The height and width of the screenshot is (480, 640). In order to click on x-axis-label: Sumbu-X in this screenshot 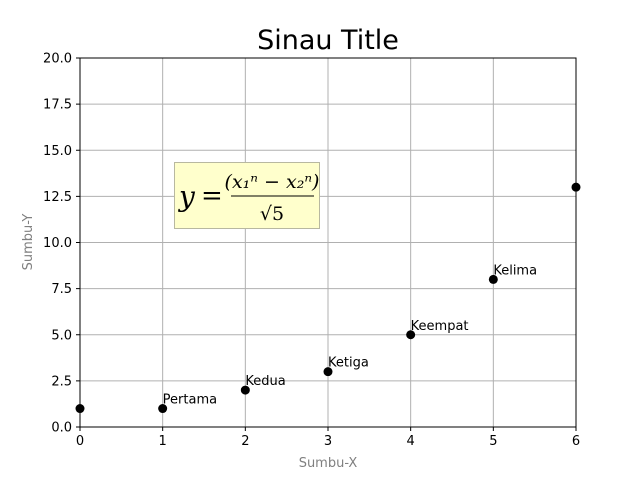, I will do `click(328, 463)`.